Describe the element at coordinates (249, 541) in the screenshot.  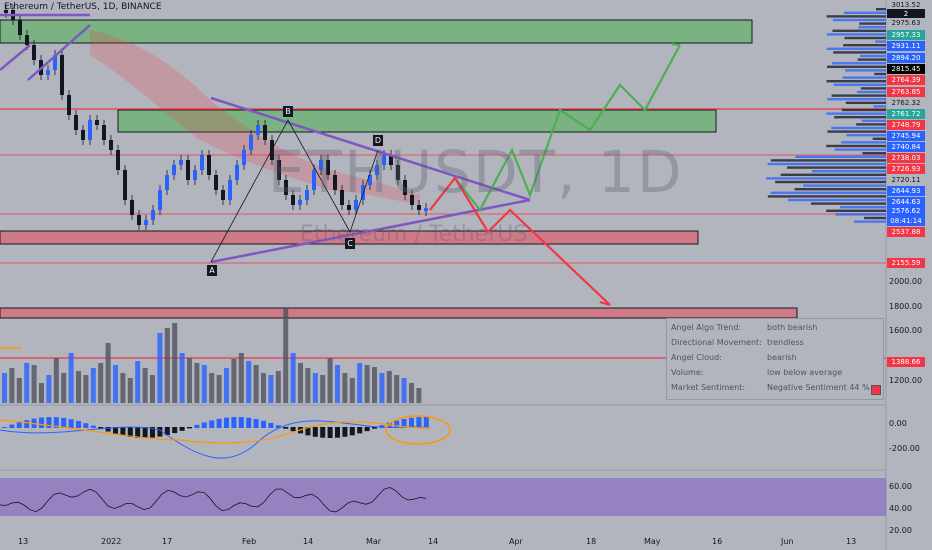
I see `time-feb: Feb` at that location.